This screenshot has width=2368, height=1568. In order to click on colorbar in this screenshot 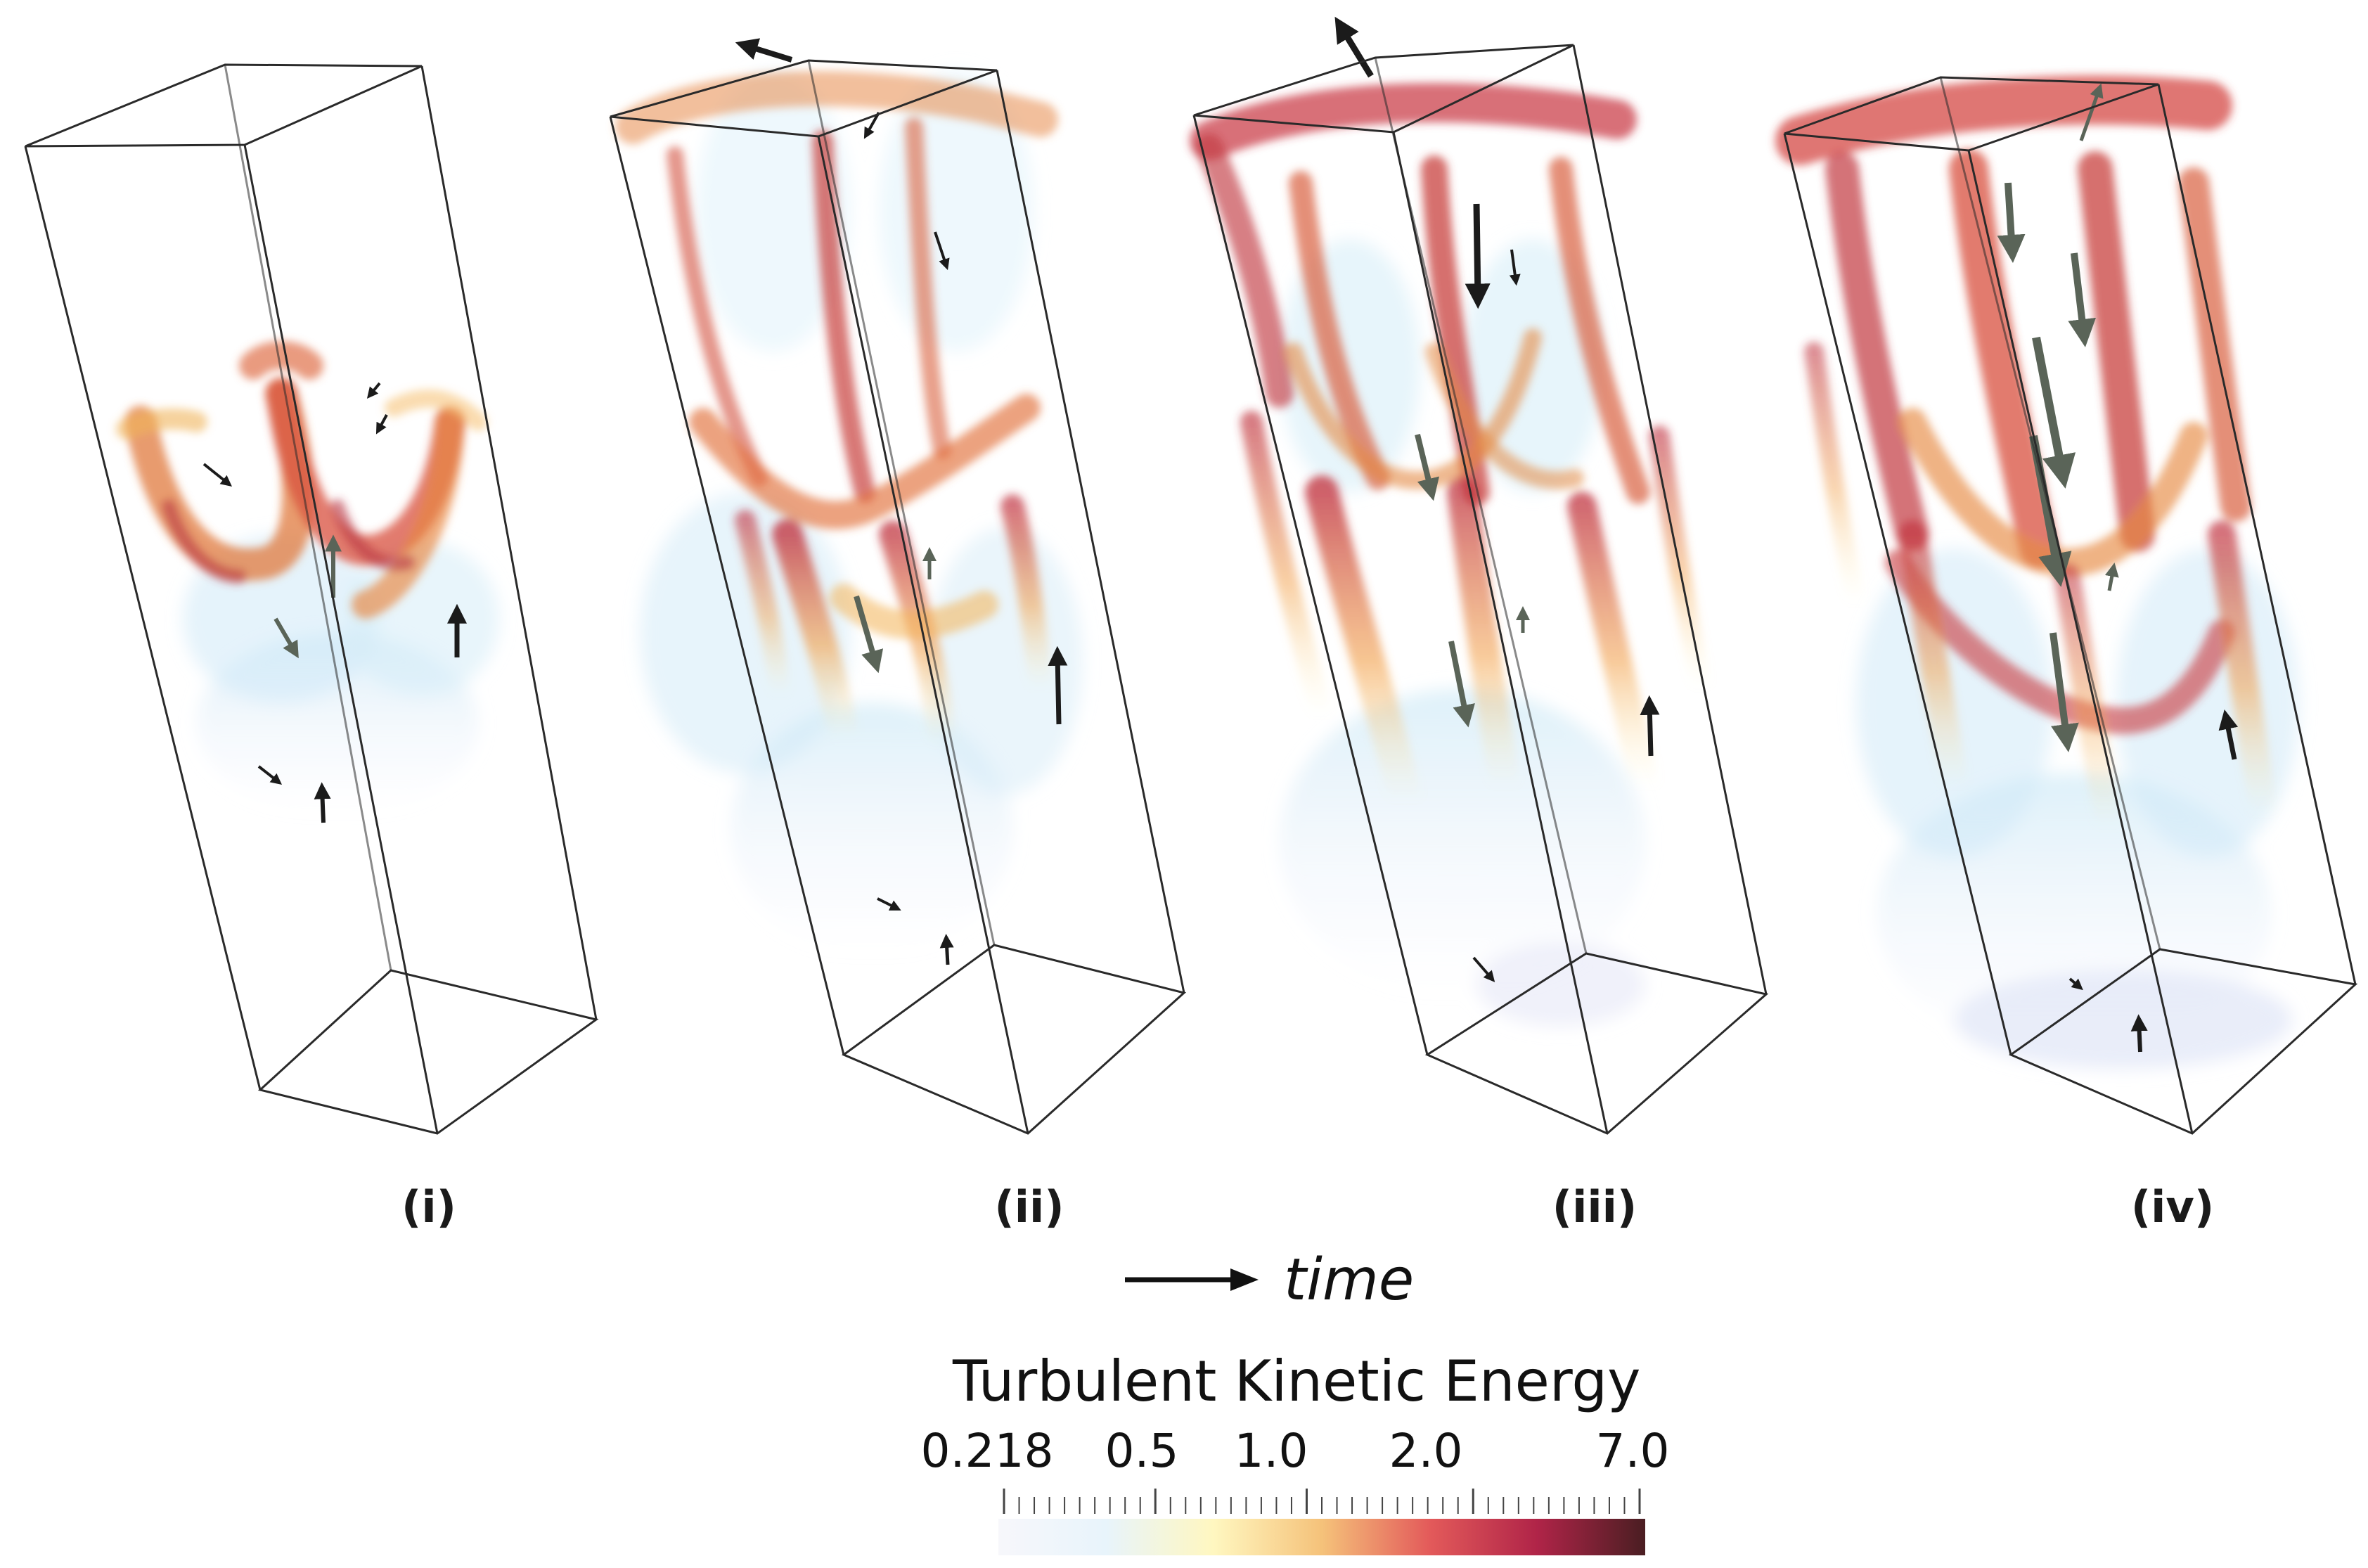, I will do `click(1322, 1522)`.